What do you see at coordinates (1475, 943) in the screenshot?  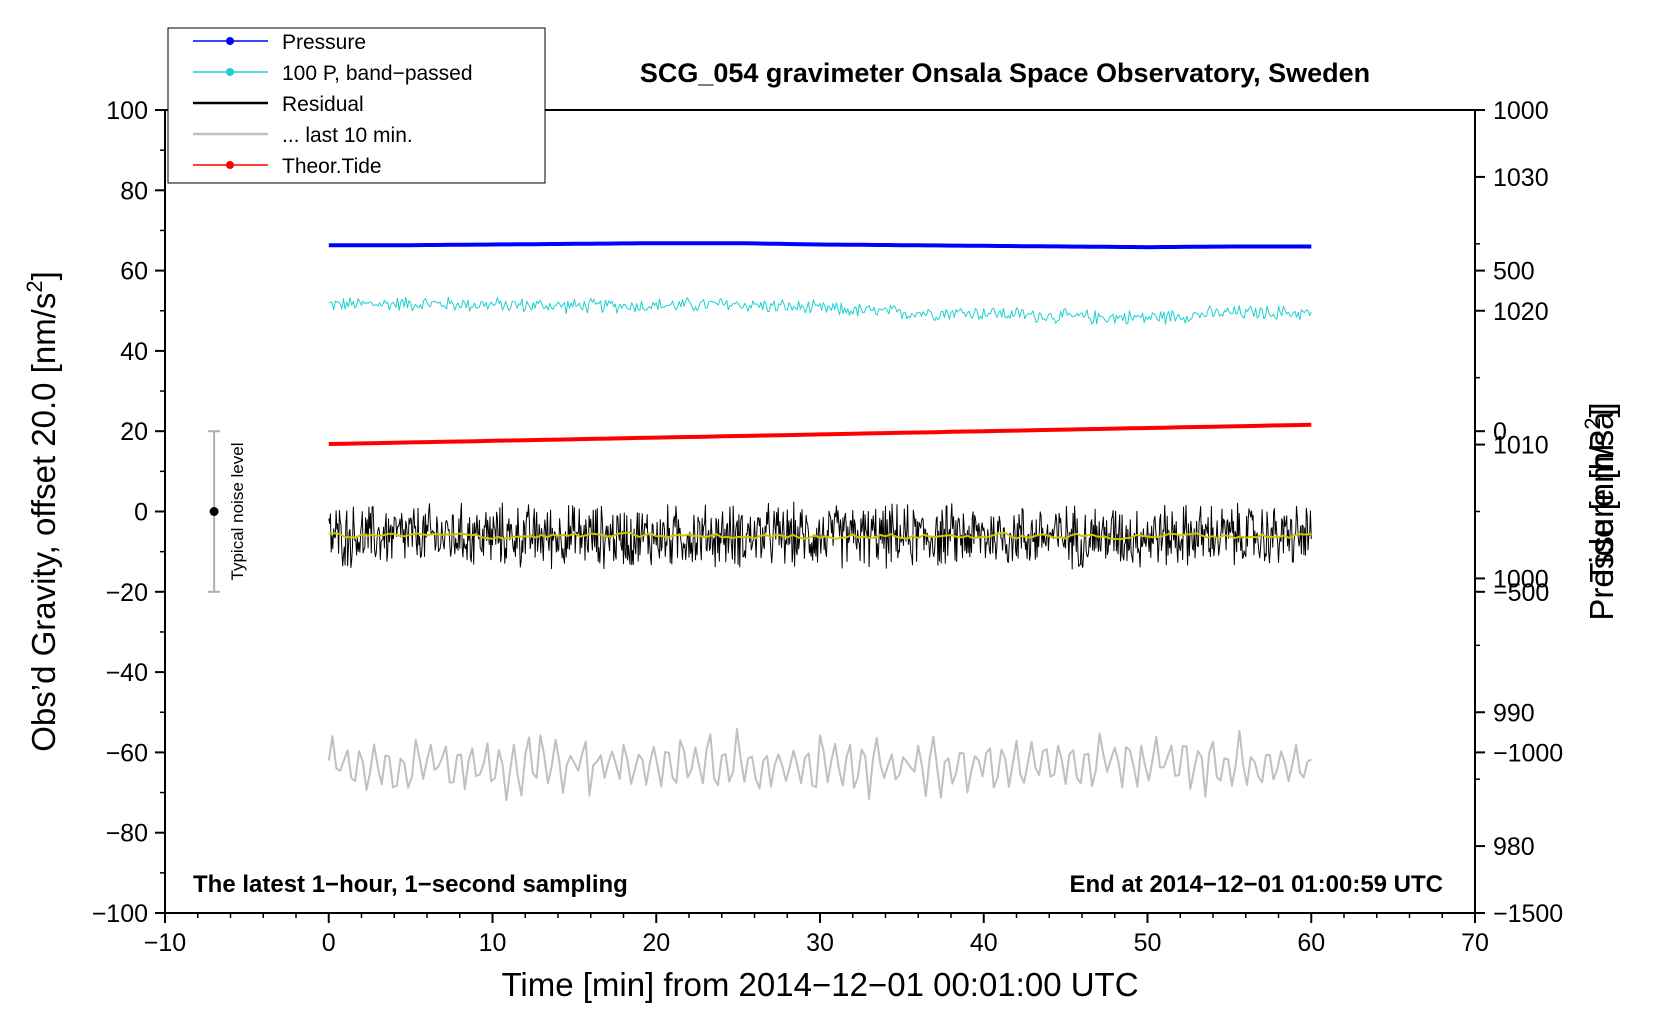 I see `x-tick-label: 70` at bounding box center [1475, 943].